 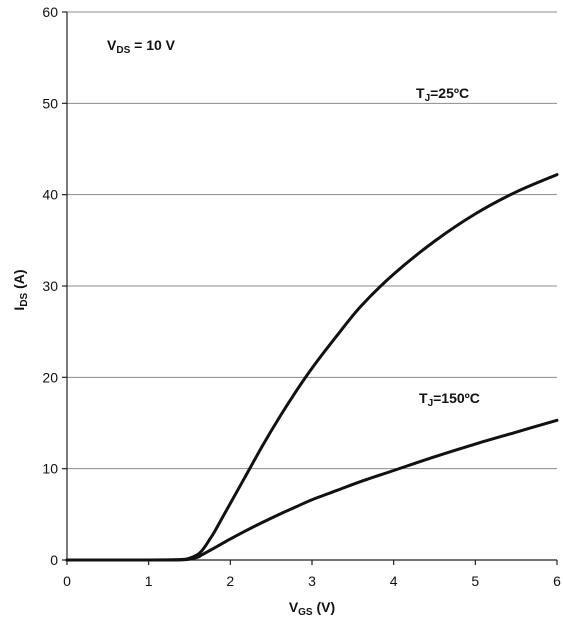 I want to click on x-axis-title: VGS (V), so click(x=312, y=608).